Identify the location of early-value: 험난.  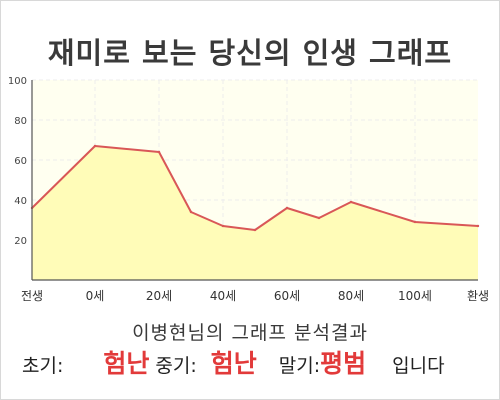
(126, 363).